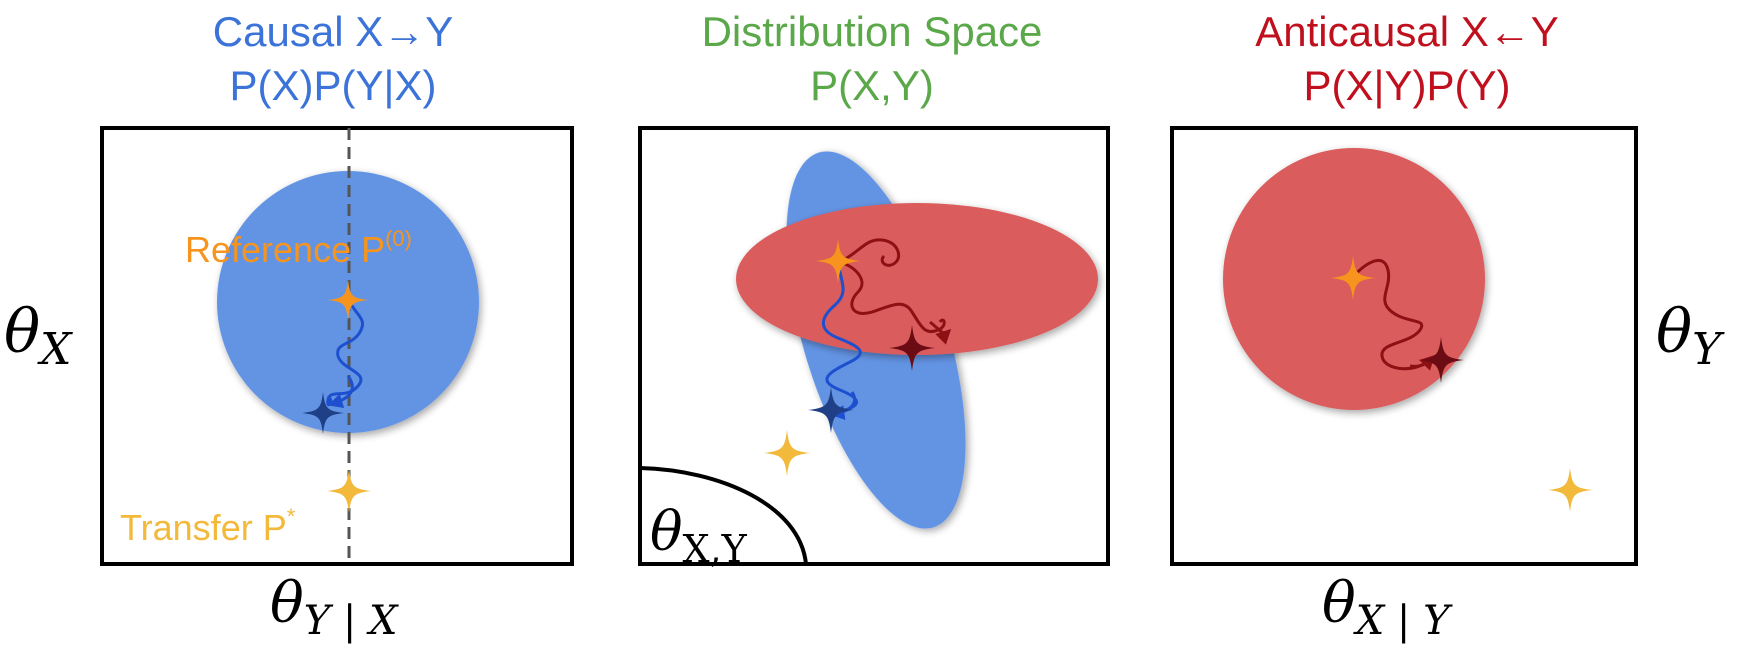 This screenshot has height=648, width=1748. What do you see at coordinates (940, 332) in the screenshot?
I see `distribution-anticausal-arrow` at bounding box center [940, 332].